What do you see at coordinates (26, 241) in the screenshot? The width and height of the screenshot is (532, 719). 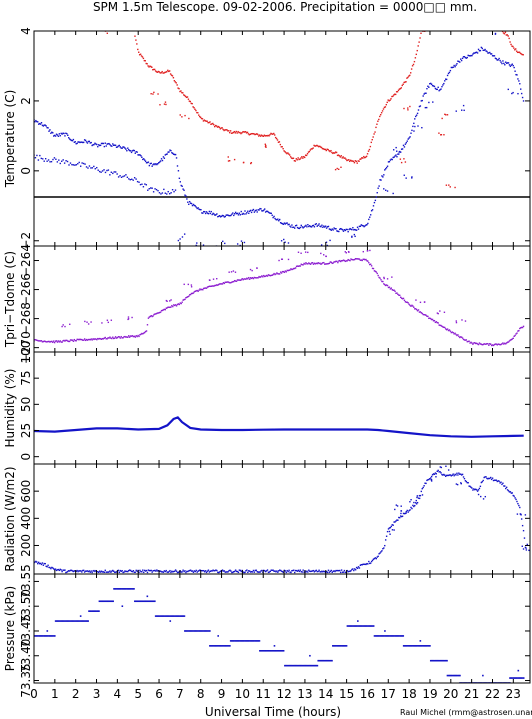 I see `y-tick-label: −2` at bounding box center [26, 241].